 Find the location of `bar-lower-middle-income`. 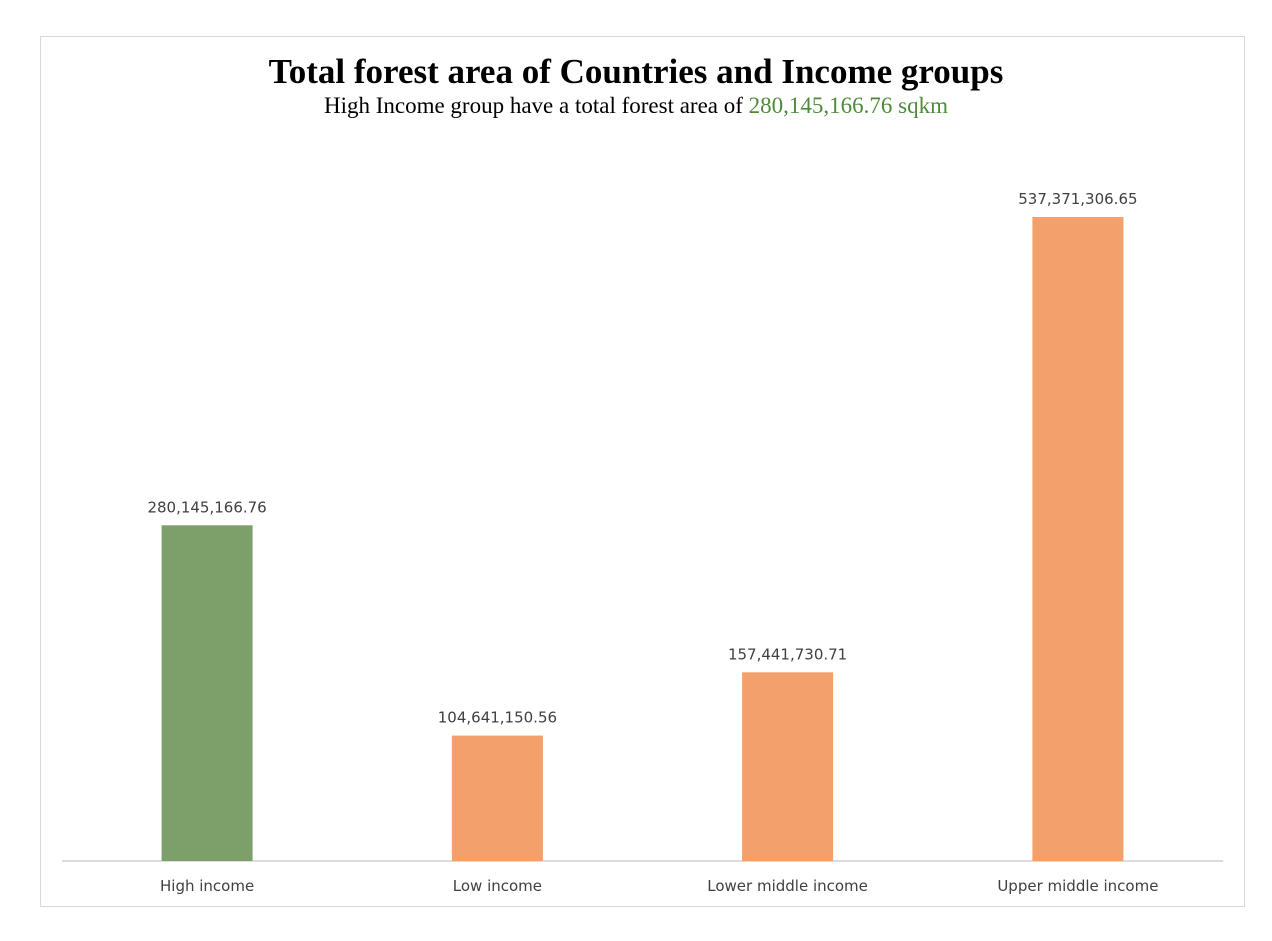

bar-lower-middle-income is located at coordinates (788, 766).